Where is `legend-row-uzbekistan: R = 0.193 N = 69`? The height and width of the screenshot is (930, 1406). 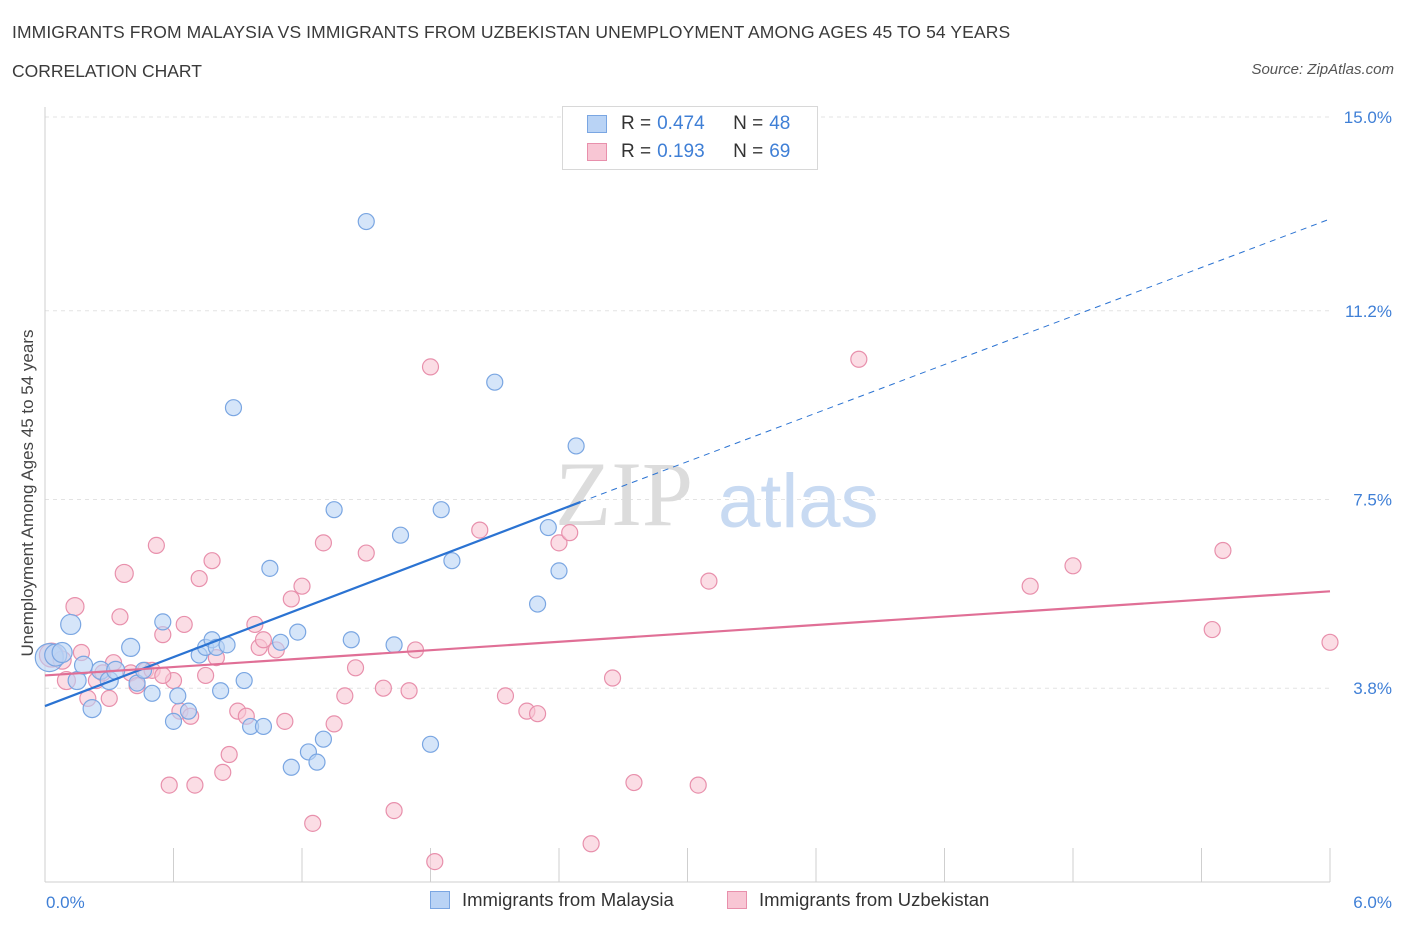
legend-row-uzbekistan: R = 0.193 N = 69 is located at coordinates (688, 152).